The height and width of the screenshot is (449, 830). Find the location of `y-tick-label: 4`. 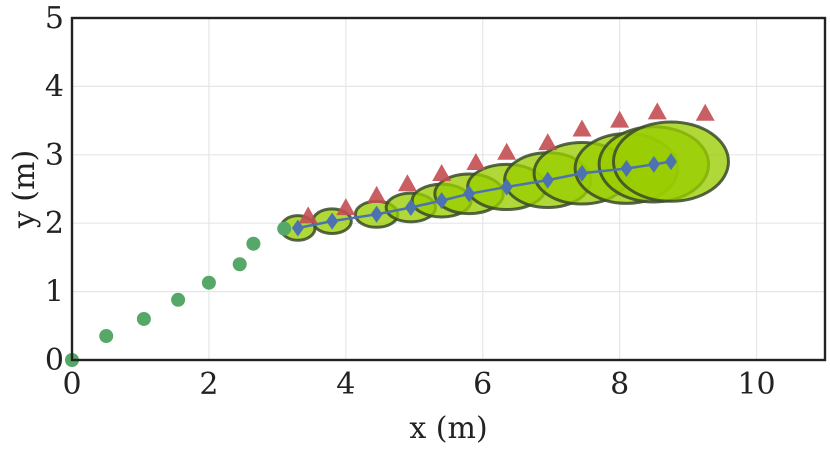

y-tick-label: 4 is located at coordinates (54, 86).